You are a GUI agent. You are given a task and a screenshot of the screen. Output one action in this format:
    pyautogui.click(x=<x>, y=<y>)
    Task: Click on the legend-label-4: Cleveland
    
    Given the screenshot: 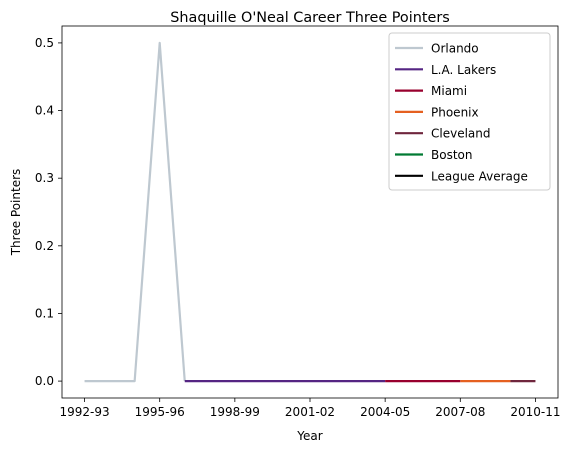 What is the action you would take?
    pyautogui.click(x=461, y=134)
    